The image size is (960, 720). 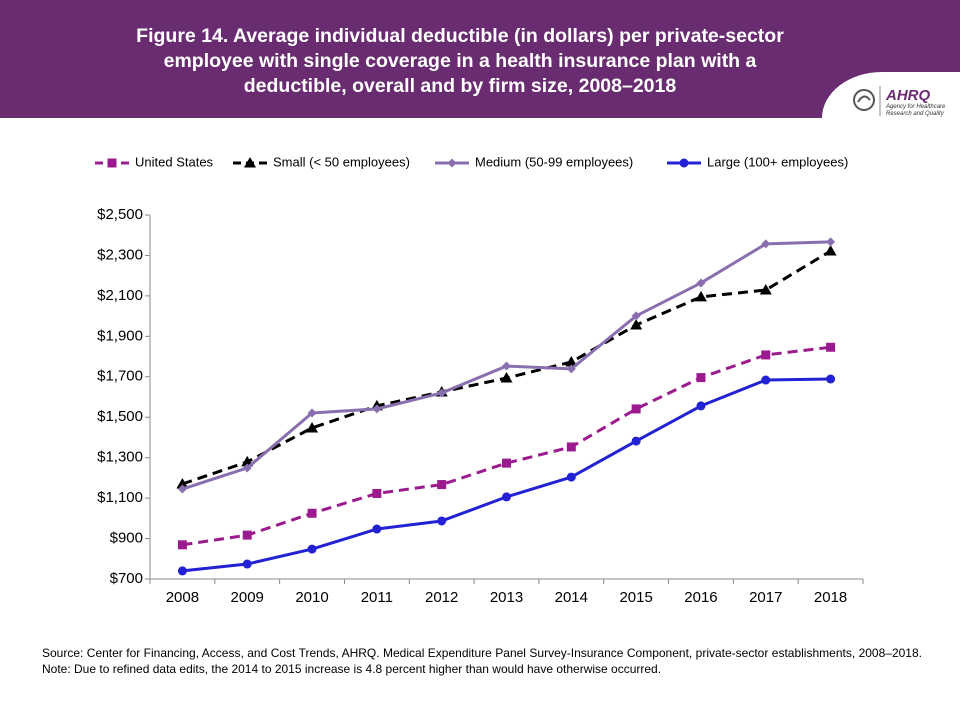 I want to click on x-tick-label: 2018, so click(x=830, y=597).